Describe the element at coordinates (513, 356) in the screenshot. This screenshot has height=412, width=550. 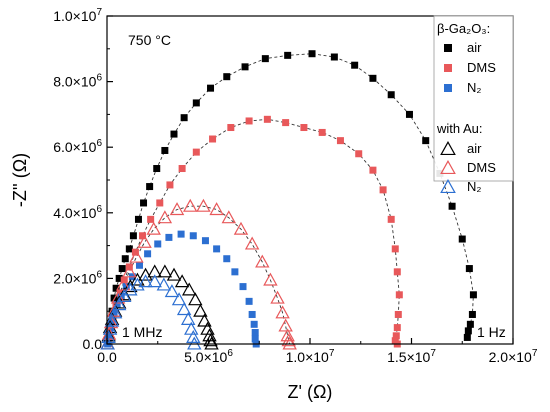
I see `x-tick-label-4: 2.0×10⁷` at that location.